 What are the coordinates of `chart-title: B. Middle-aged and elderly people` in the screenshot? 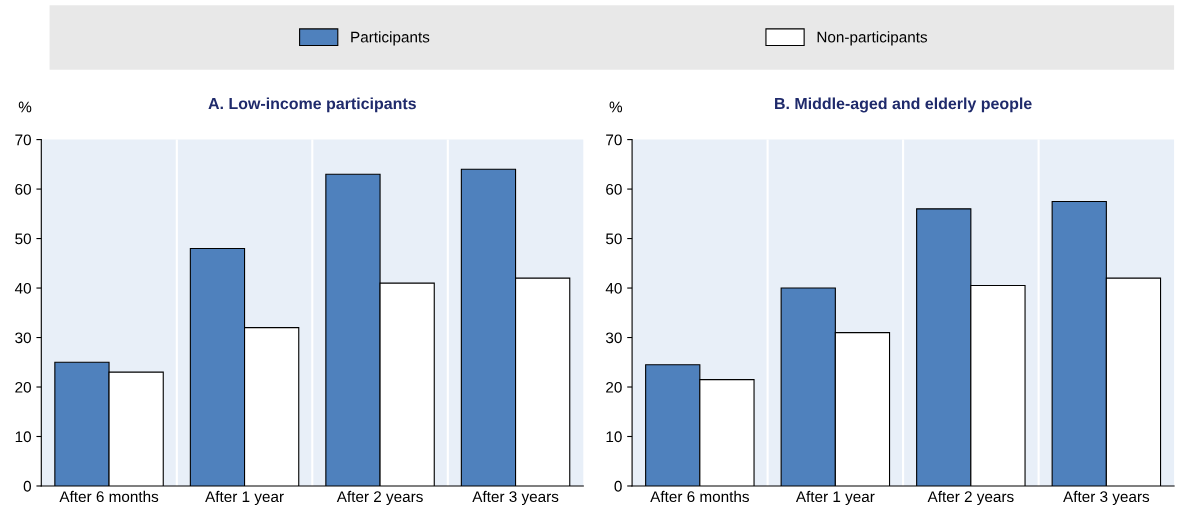 It's located at (903, 105).